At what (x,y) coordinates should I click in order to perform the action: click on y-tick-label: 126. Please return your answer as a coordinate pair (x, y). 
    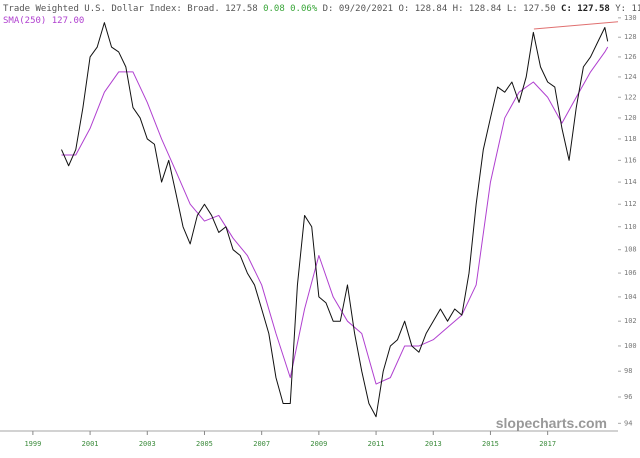
    Looking at the image, I should click on (630, 57).